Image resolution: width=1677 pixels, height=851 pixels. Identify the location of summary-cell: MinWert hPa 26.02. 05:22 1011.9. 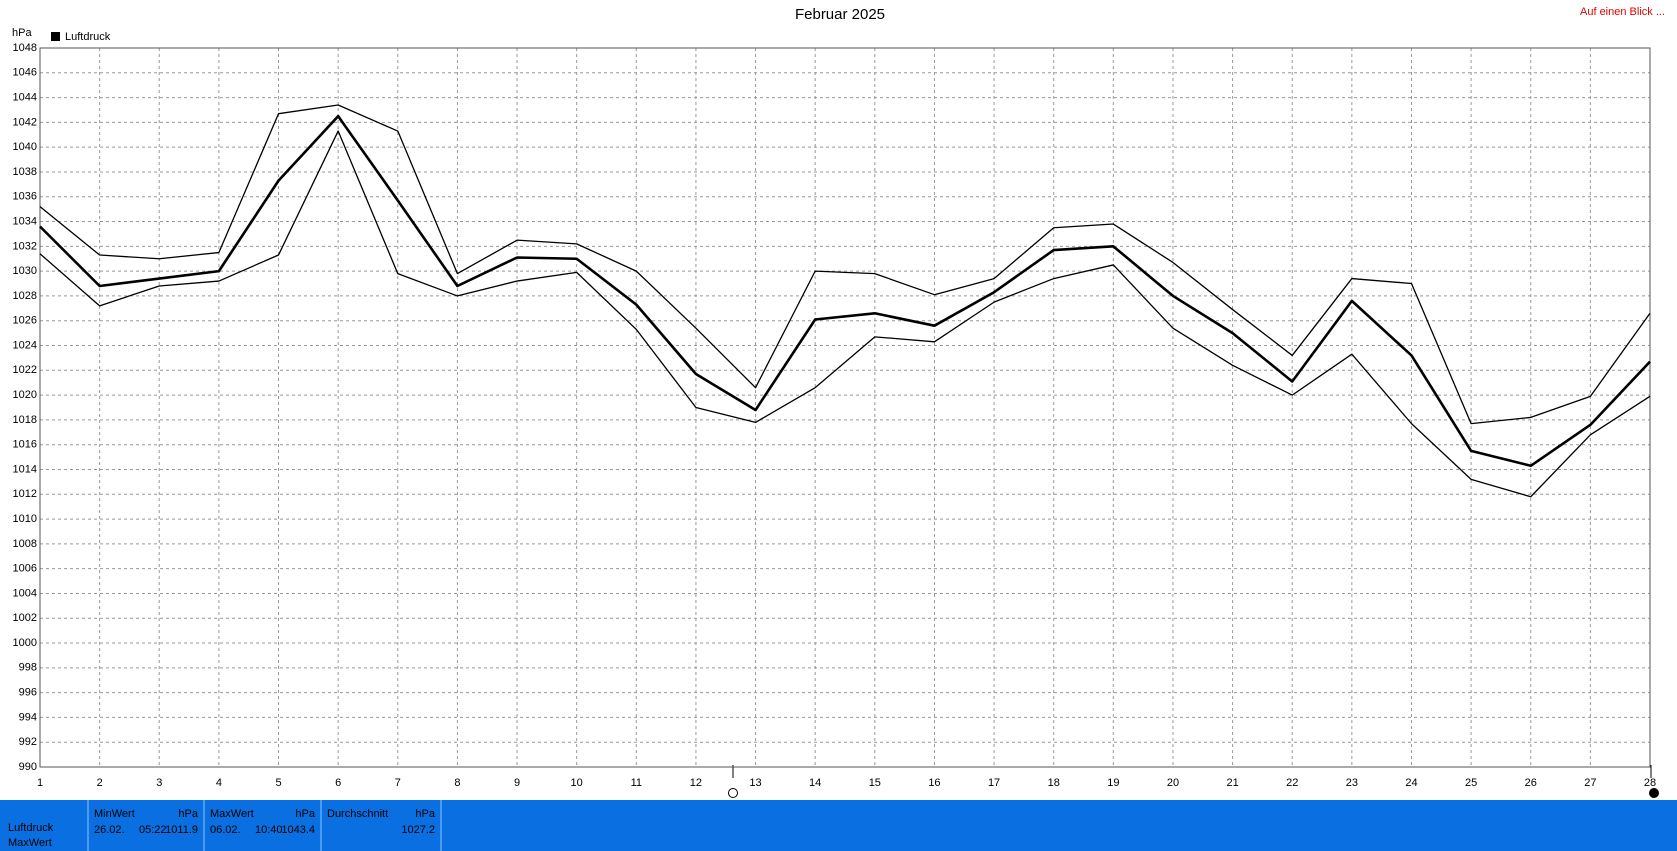
(147, 825).